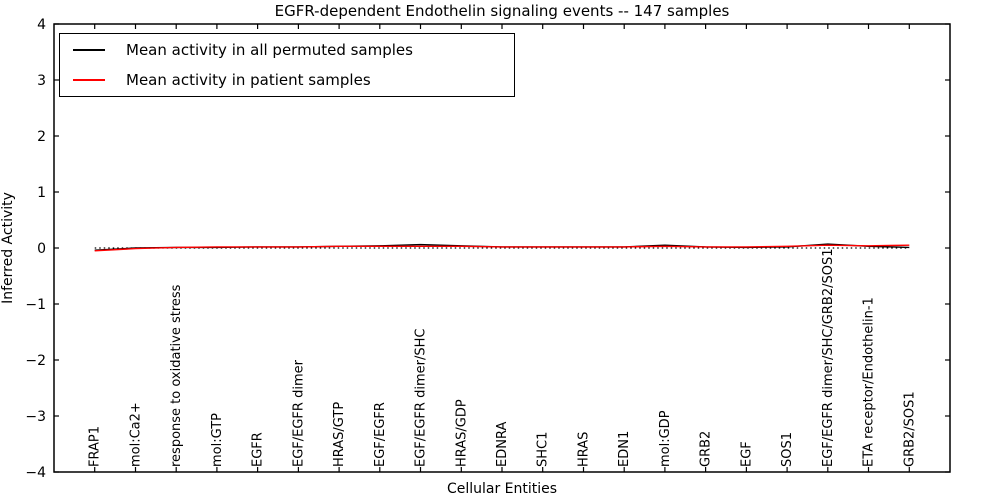 This screenshot has height=500, width=1000. Describe the element at coordinates (258, 449) in the screenshot. I see `x-tick-label: EGFR` at that location.